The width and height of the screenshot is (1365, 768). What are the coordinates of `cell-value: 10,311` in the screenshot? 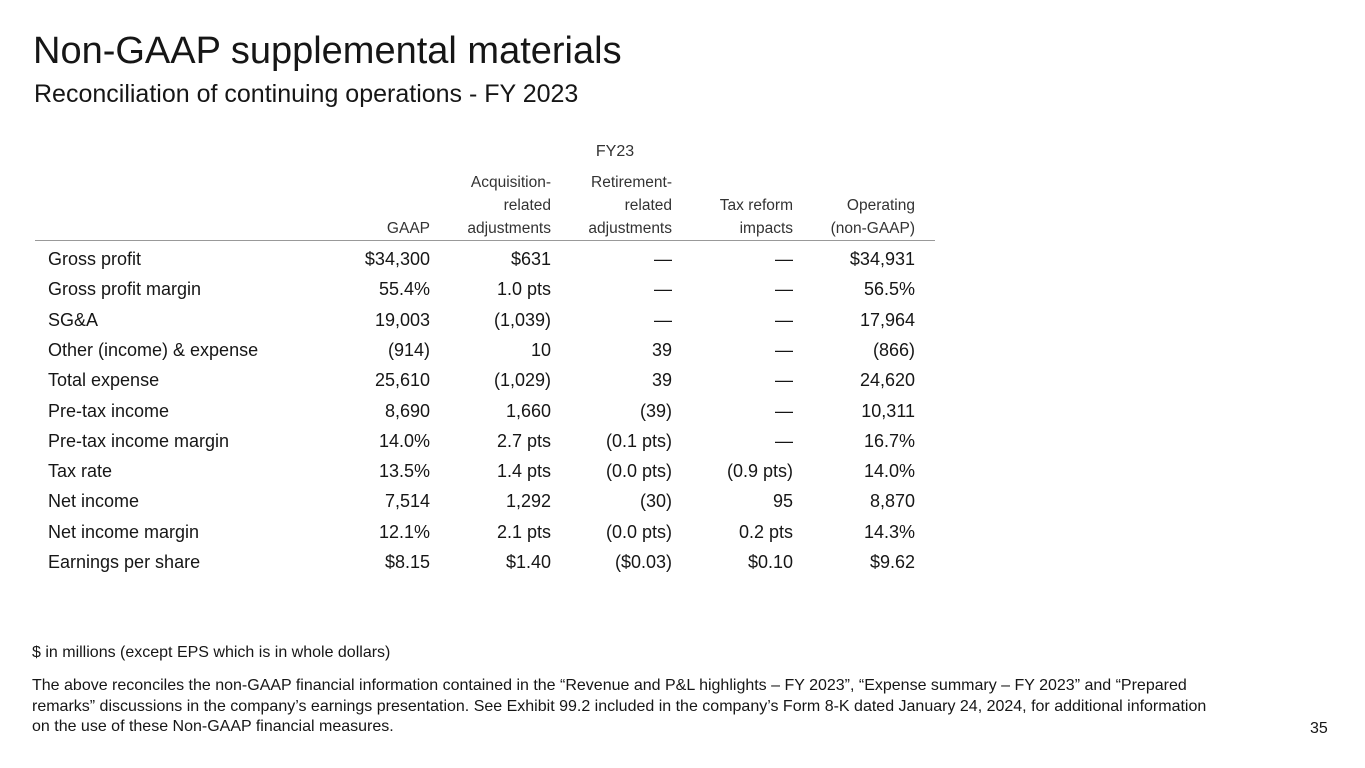 It's located at (888, 410).